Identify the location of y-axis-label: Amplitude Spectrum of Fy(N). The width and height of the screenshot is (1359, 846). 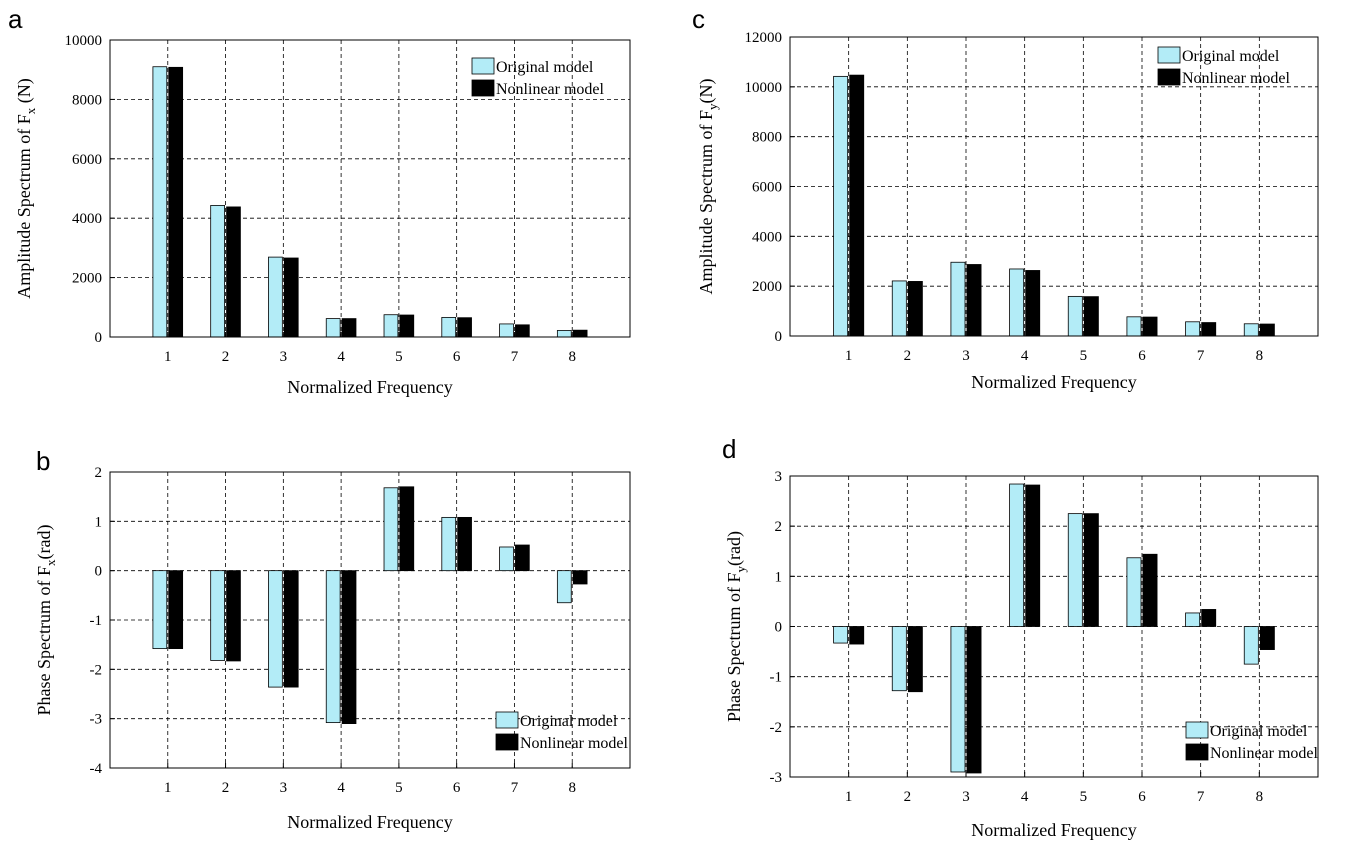
(708, 187).